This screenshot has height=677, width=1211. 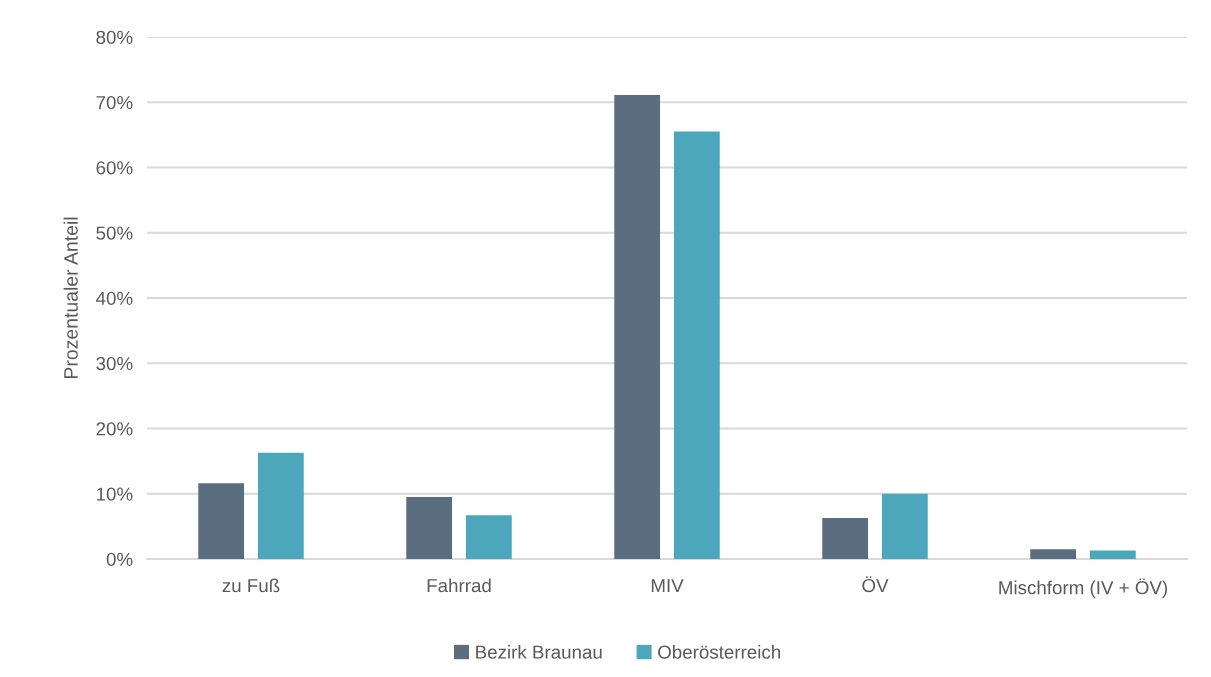 I want to click on y-tick-label: 50%, so click(x=114, y=233).